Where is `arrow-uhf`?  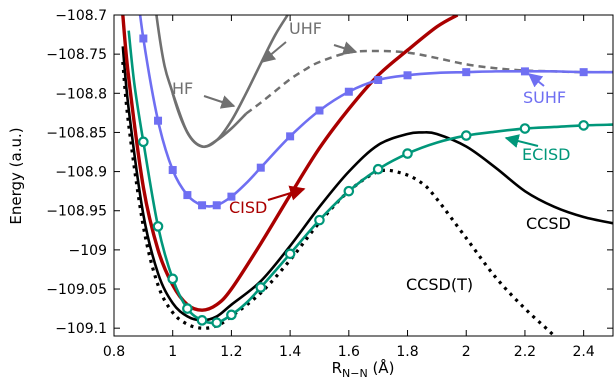
arrow-uhf is located at coordinates (273, 52).